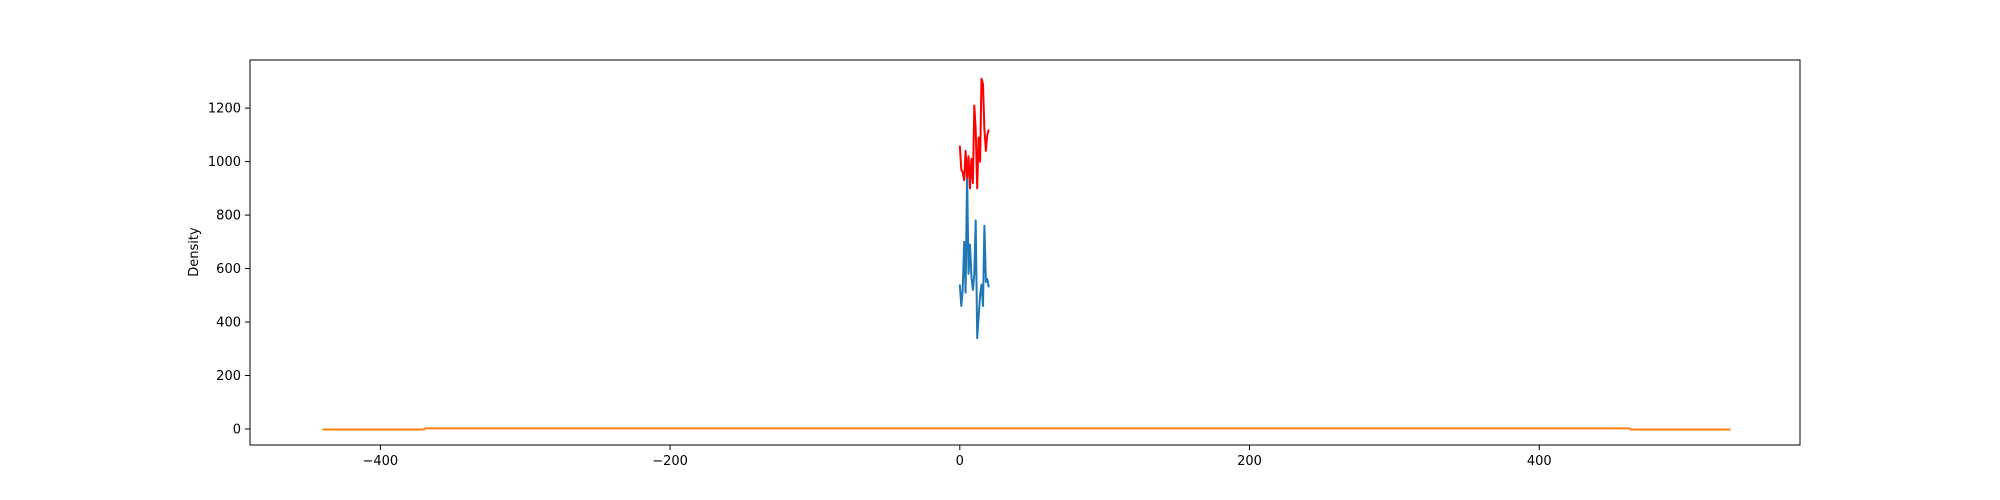 The height and width of the screenshot is (500, 2000). I want to click on y-tick-label: 600, so click(228, 269).